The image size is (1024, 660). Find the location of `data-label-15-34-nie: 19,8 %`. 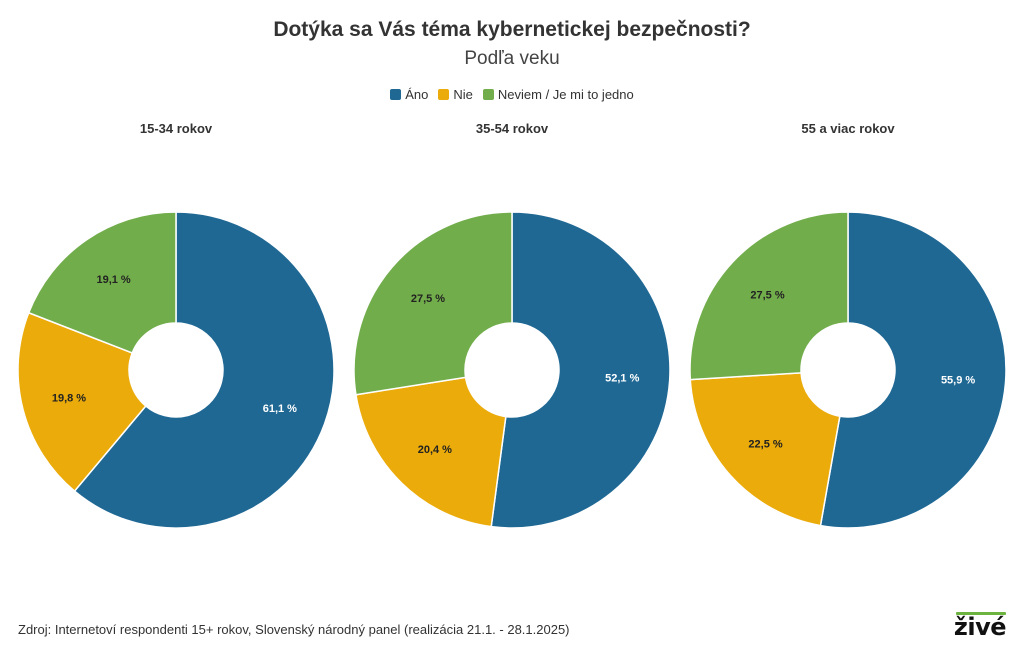

data-label-15-34-nie: 19,8 % is located at coordinates (69, 398).